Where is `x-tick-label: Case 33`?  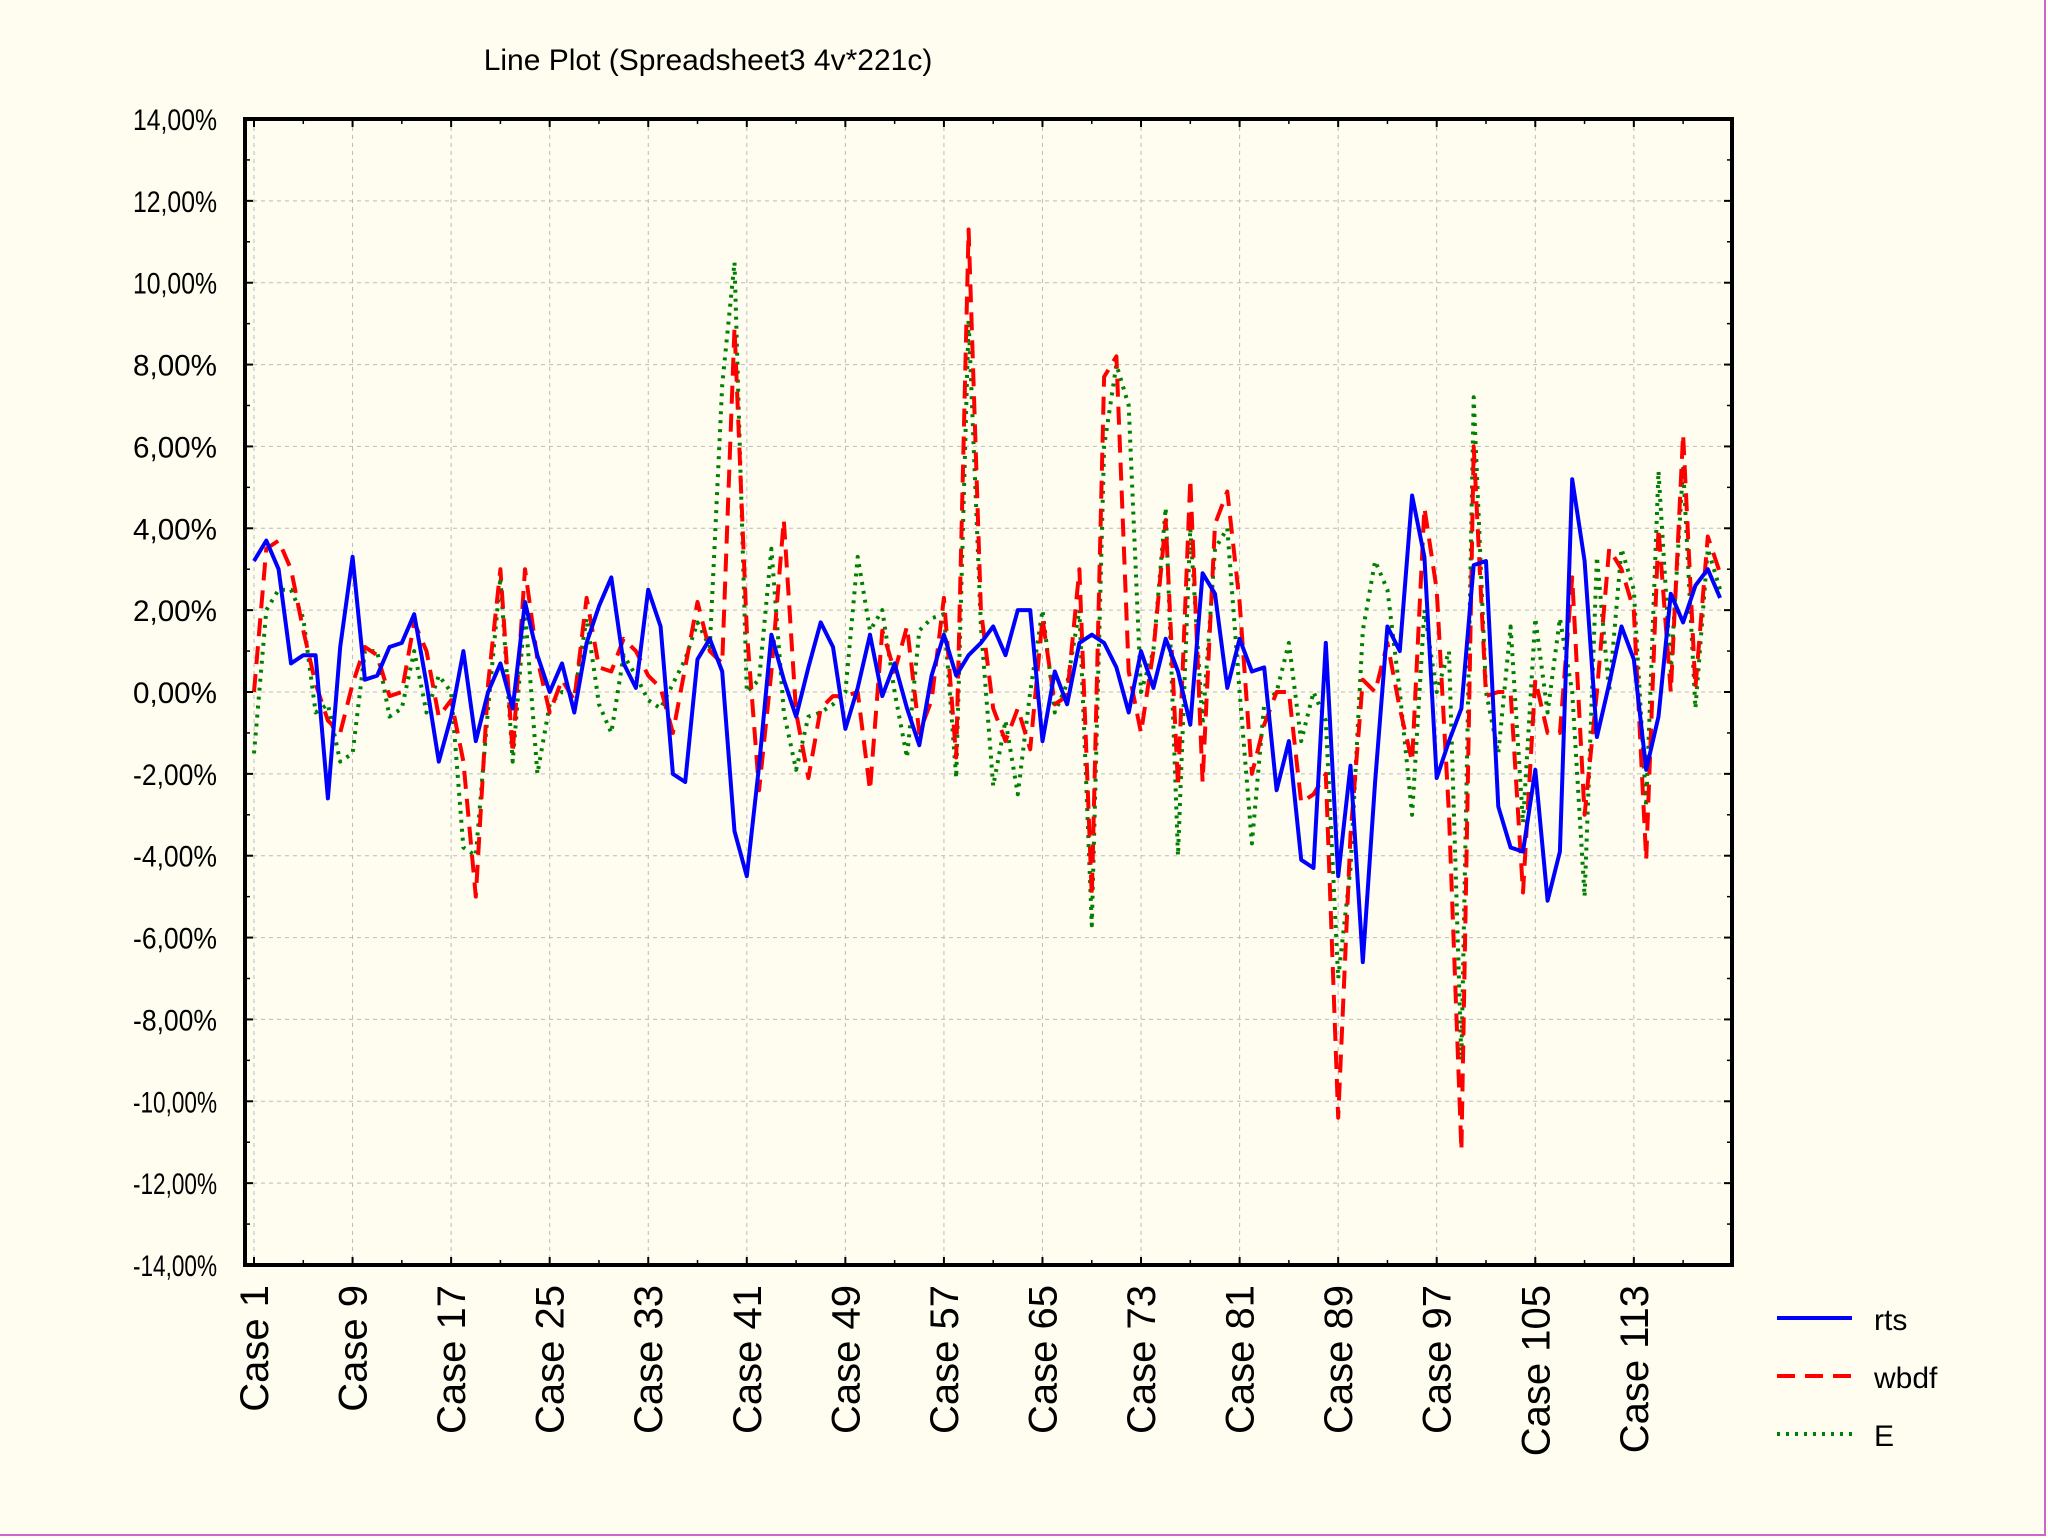
x-tick-label: Case 33 is located at coordinates (649, 1359).